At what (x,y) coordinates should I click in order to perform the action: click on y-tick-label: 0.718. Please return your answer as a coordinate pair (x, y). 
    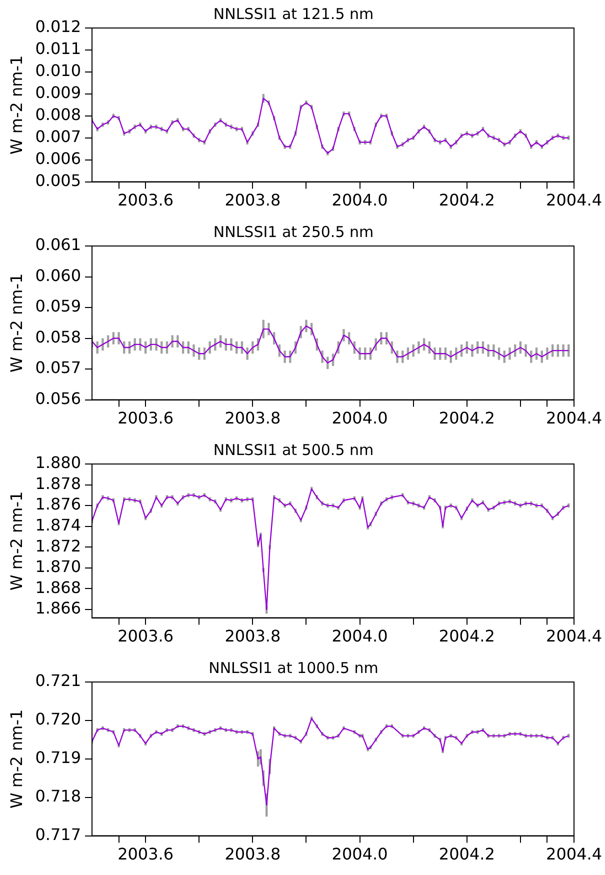
    Looking at the image, I should click on (58, 796).